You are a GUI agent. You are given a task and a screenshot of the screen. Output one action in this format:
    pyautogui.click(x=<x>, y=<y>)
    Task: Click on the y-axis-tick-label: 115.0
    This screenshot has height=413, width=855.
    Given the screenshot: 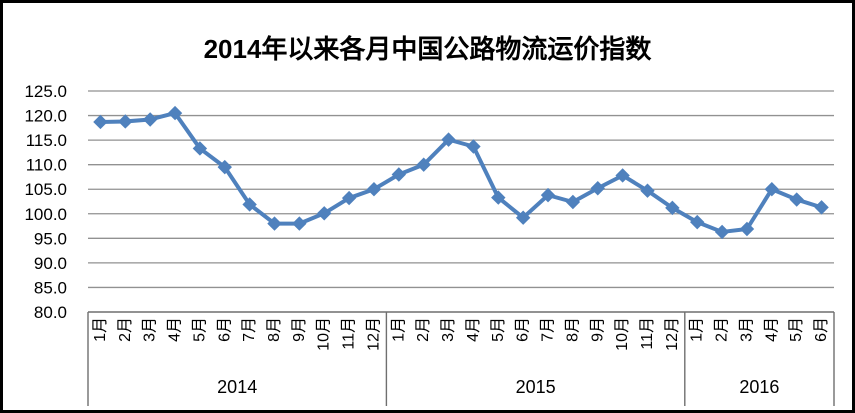 What is the action you would take?
    pyautogui.click(x=46, y=140)
    